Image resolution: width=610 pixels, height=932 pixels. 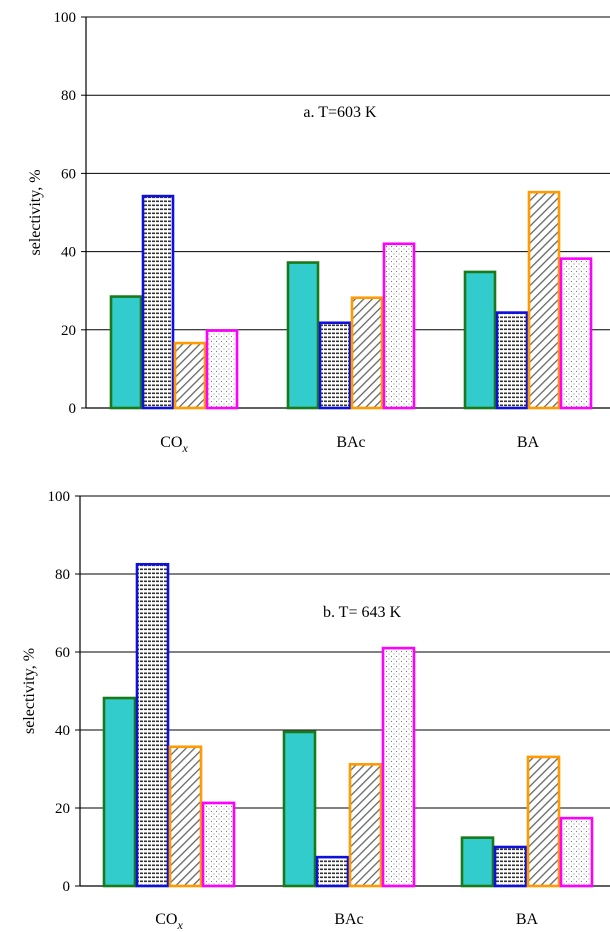 I want to click on chart-annotation: b. T= 643 K, so click(x=362, y=612).